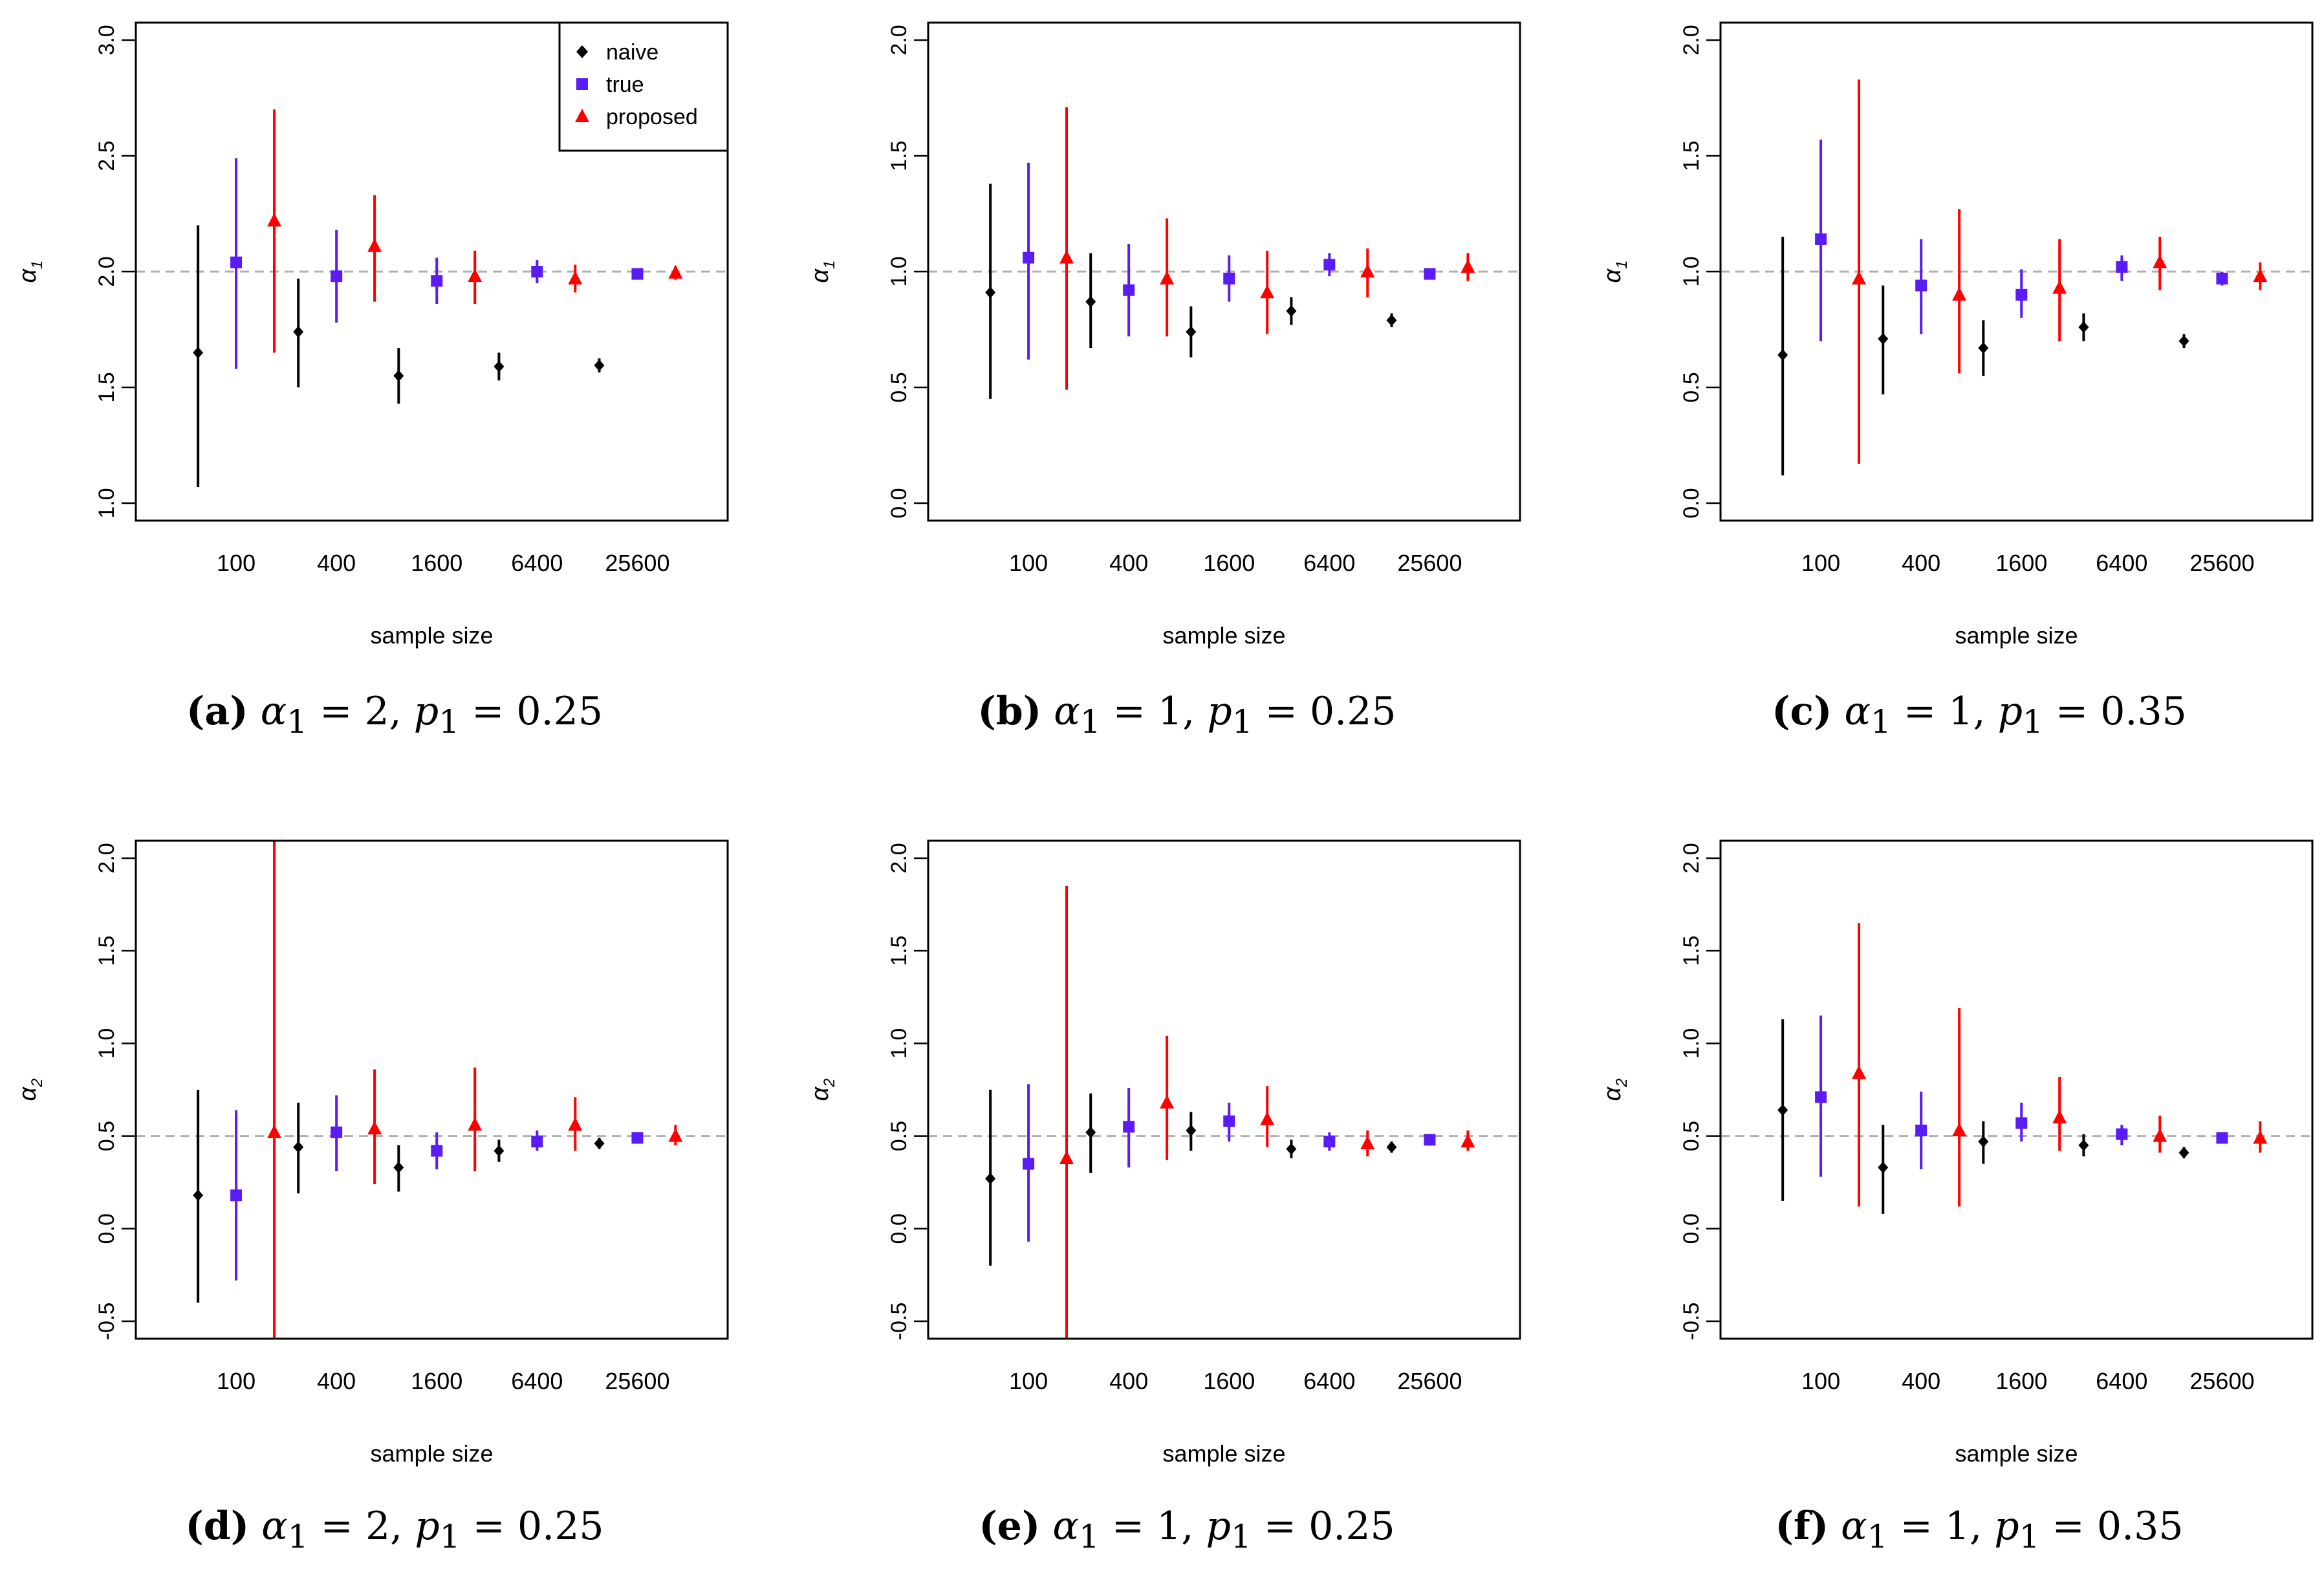 This screenshot has height=1578, width=2324. I want to click on caption-e: (e) α1 = 1, p1 = 0.25, so click(1187, 1529).